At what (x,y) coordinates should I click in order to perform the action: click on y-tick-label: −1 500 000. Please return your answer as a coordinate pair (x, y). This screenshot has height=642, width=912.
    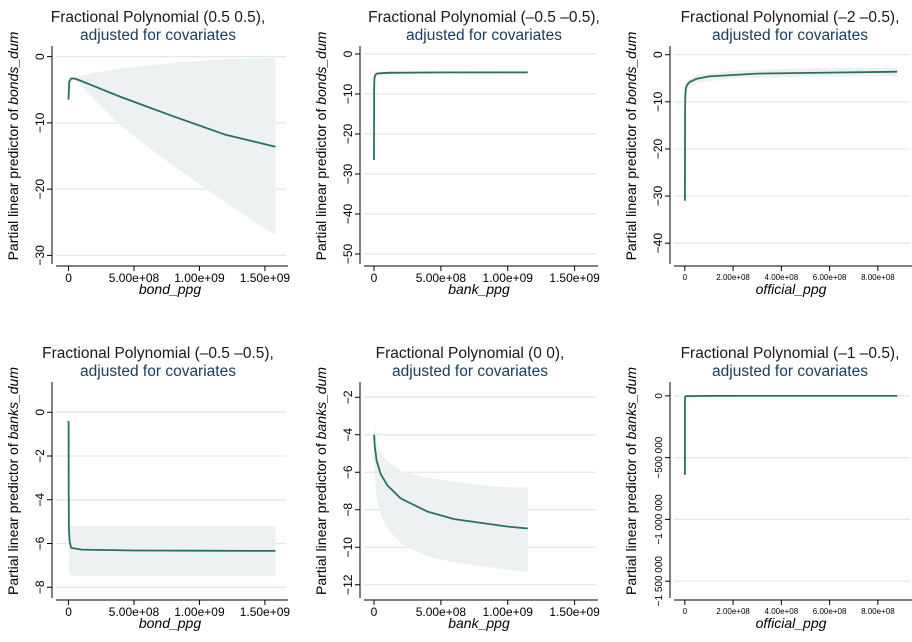
    Looking at the image, I should click on (659, 581).